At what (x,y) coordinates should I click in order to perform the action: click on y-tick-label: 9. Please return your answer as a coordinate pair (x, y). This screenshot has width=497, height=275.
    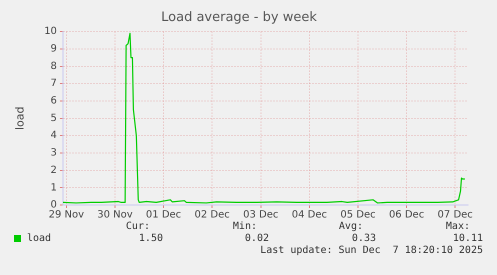
    Looking at the image, I should click on (53, 49).